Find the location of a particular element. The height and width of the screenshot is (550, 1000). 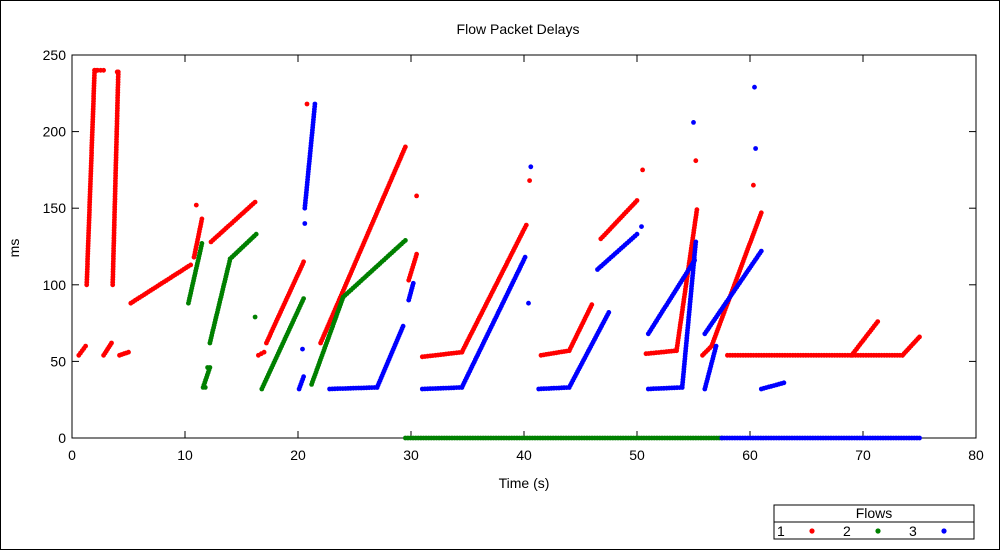

y-tick-label: 250 is located at coordinates (55, 55).